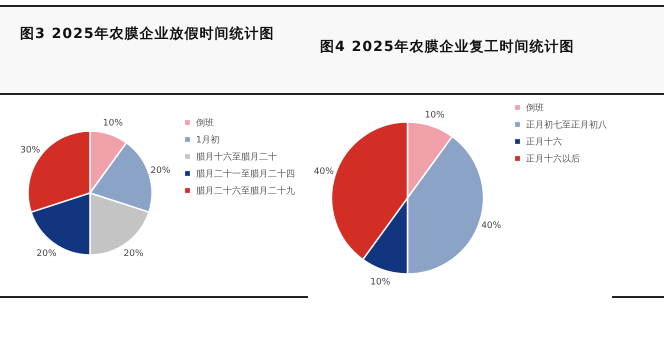  I want to click on legend-label: 正月十六, so click(544, 142).